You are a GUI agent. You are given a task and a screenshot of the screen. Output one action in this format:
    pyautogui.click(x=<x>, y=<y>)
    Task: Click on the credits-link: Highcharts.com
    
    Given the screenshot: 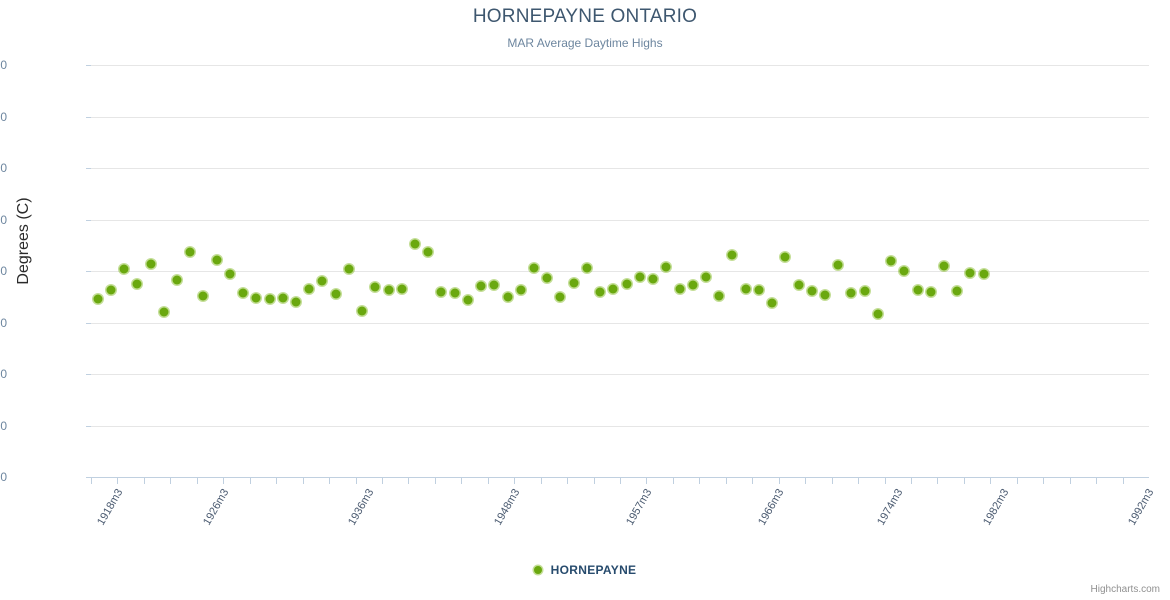 What is the action you would take?
    pyautogui.click(x=1125, y=589)
    